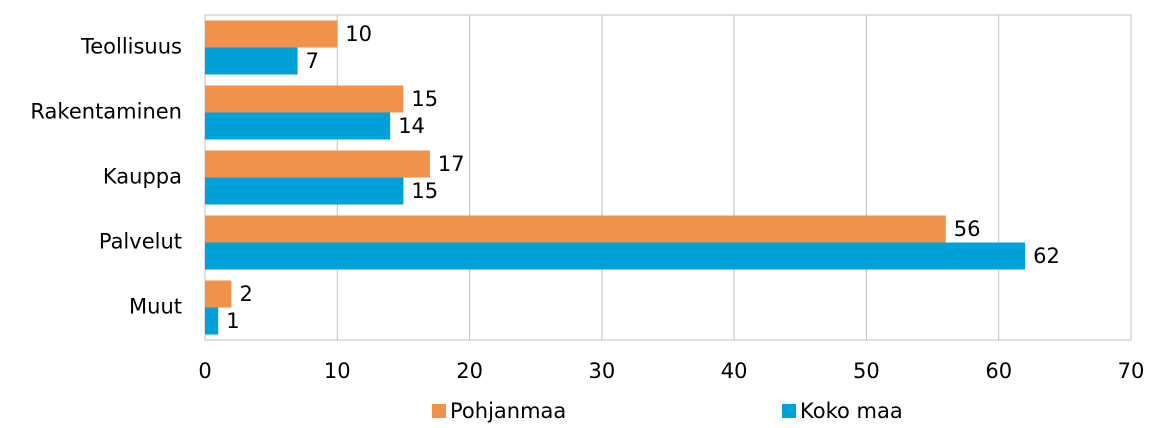 This screenshot has height=428, width=1159. Describe the element at coordinates (131, 47) in the screenshot. I see `y-tick-label: Teollisuus` at that location.